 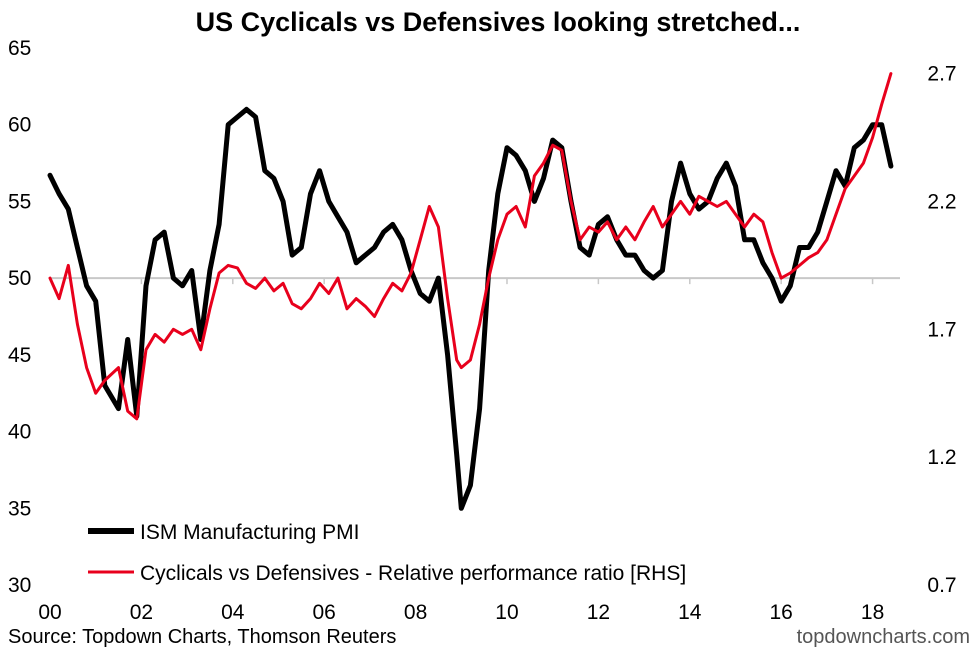 What do you see at coordinates (49, 612) in the screenshot?
I see `x-tick-label: 00` at bounding box center [49, 612].